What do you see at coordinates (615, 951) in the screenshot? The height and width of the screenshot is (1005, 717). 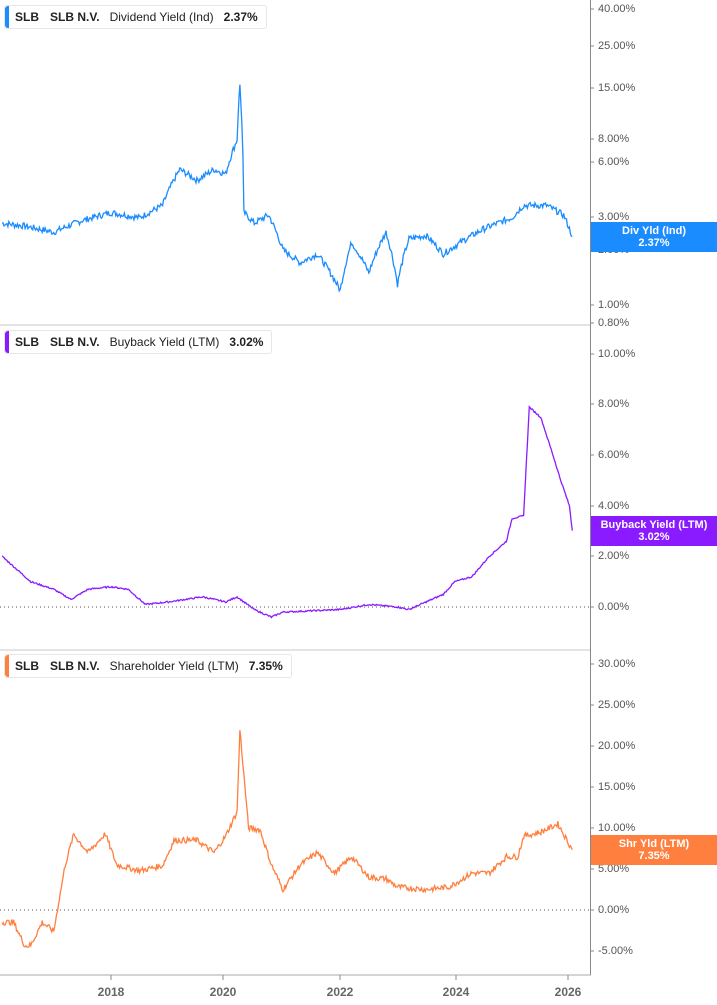 I see `y-tick-label: -5.00%` at bounding box center [615, 951].